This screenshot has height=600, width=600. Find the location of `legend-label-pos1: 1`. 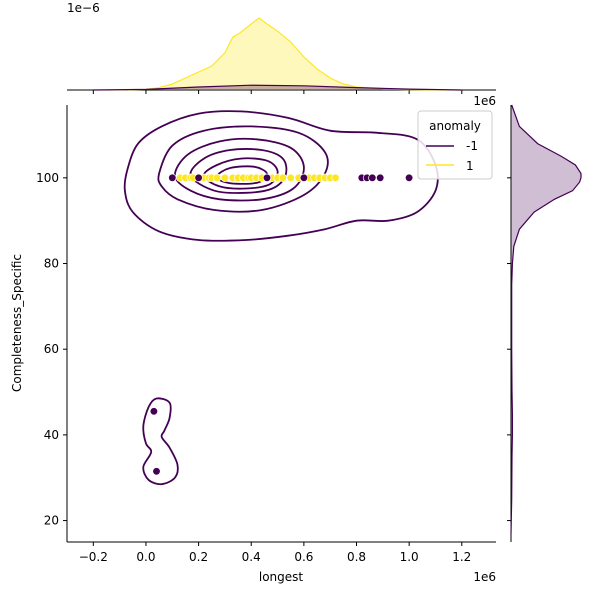

legend-label-pos1: 1 is located at coordinates (470, 166).